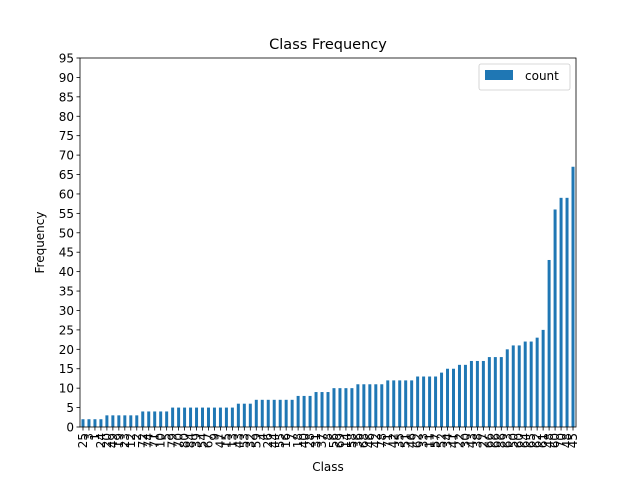 The width and height of the screenshot is (640, 480). Describe the element at coordinates (394, 440) in the screenshot. I see `x-tick-label: 42` at that location.